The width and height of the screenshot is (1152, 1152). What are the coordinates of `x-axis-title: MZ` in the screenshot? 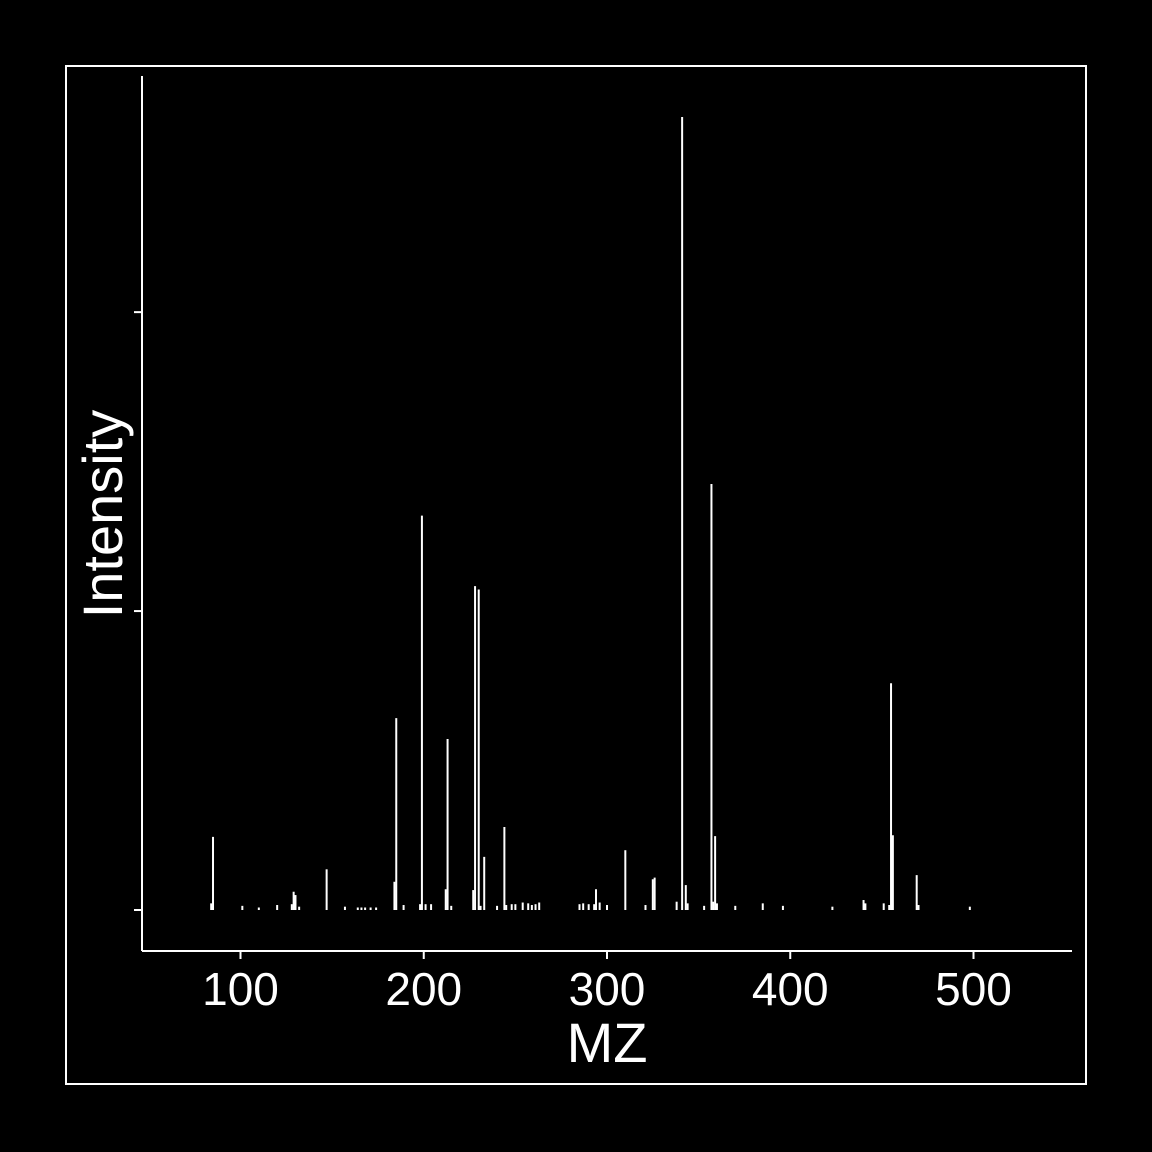 It's located at (607, 1042).